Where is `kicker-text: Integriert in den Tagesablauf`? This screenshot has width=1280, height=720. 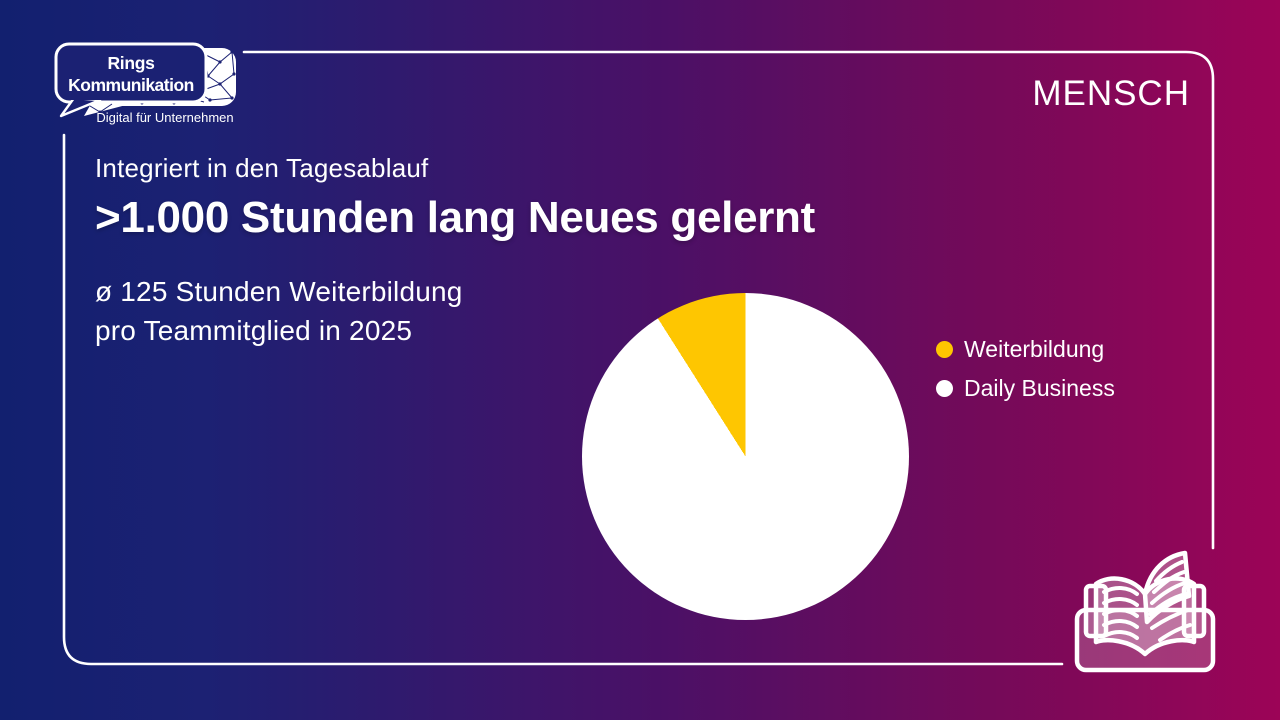
kicker-text: Integriert in den Tagesablauf is located at coordinates (262, 168).